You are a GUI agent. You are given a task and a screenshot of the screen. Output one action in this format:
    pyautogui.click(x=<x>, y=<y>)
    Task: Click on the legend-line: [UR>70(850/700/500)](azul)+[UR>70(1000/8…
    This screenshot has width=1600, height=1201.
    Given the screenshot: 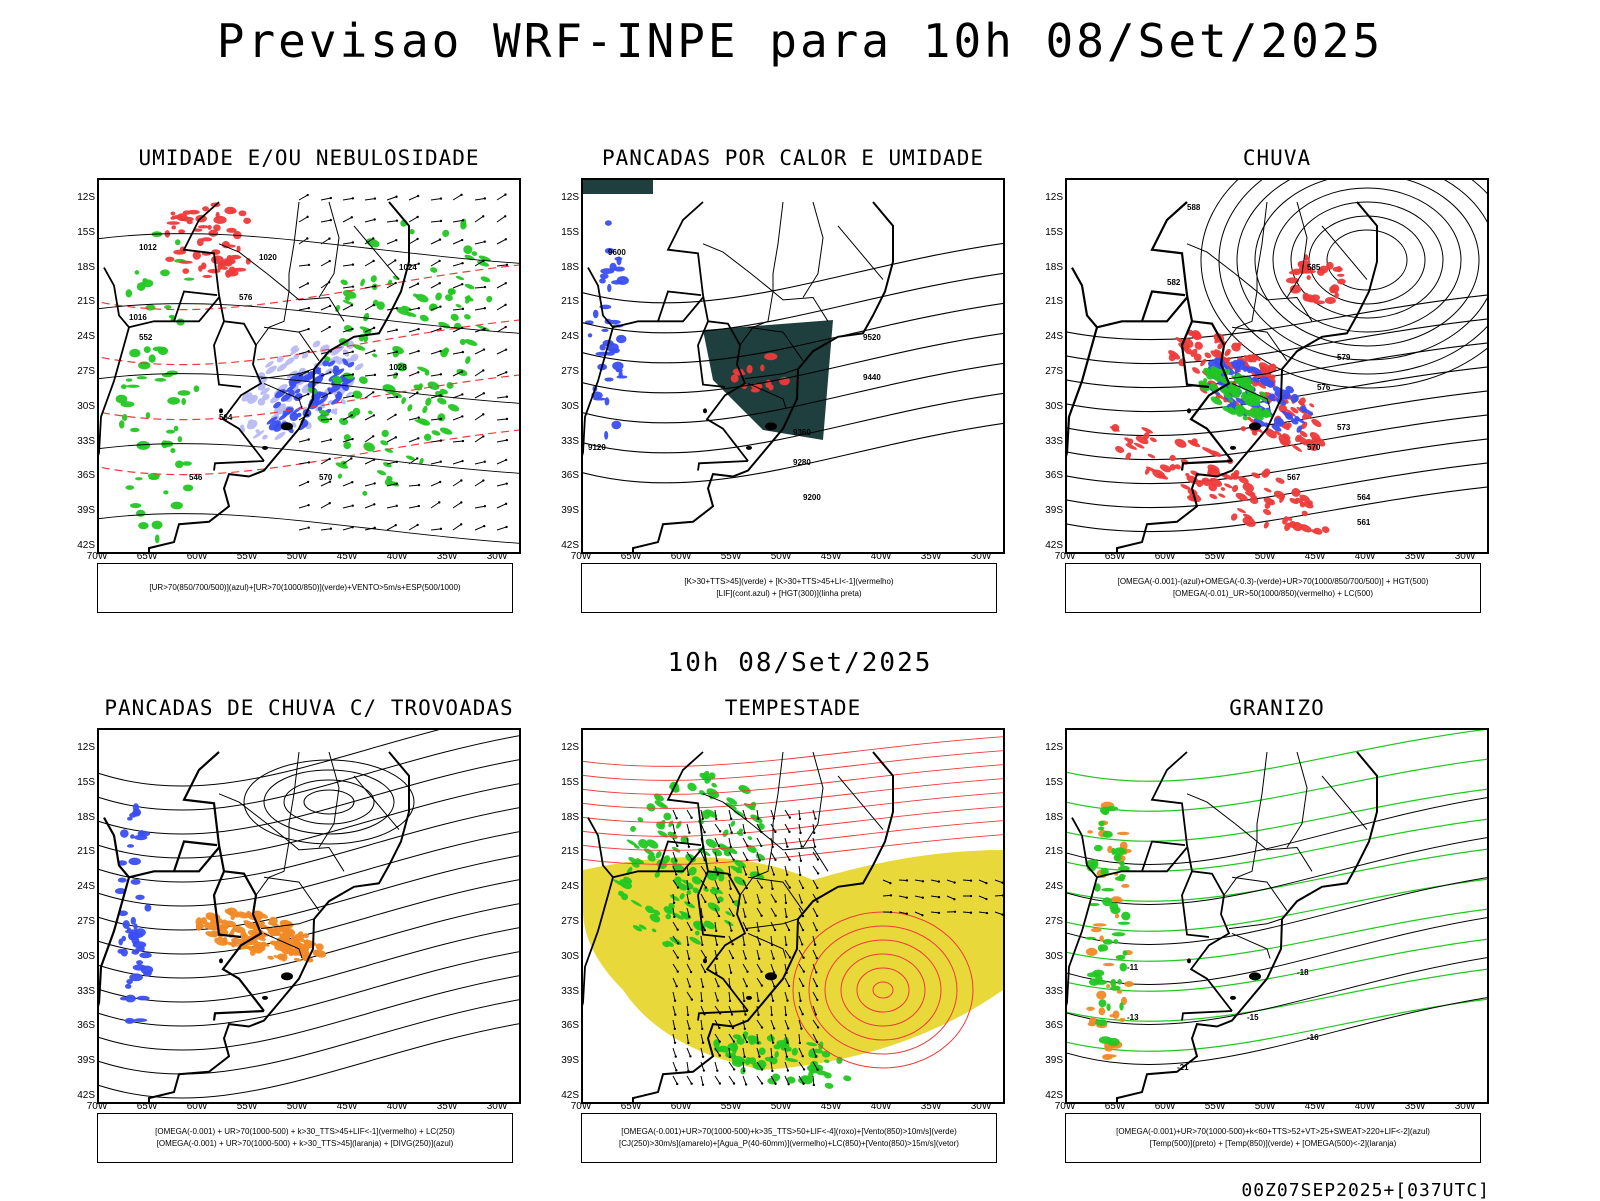 What is the action you would take?
    pyautogui.click(x=304, y=588)
    